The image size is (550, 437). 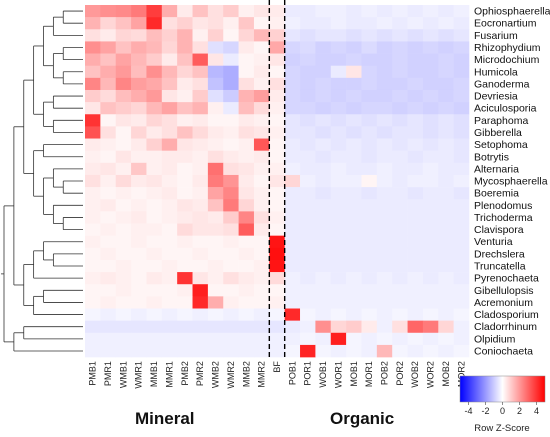 I want to click on row-label: Eocronartium, so click(x=505, y=24).